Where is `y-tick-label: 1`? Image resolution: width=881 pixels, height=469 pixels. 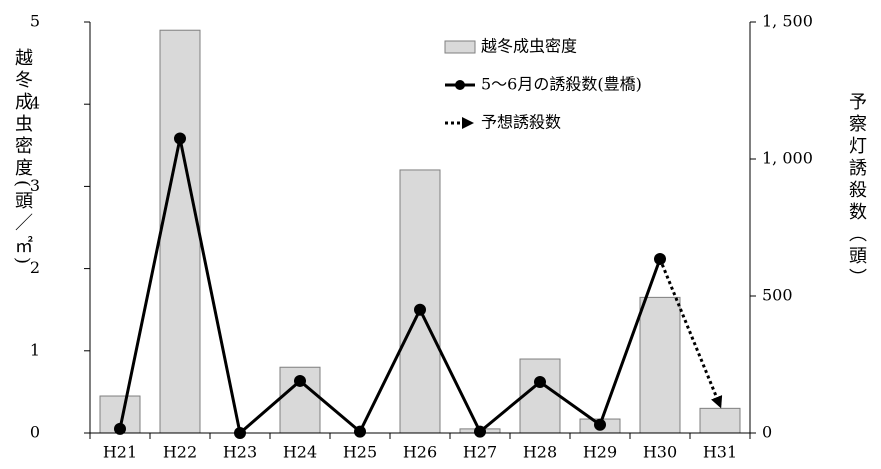 y-tick-label: 1 is located at coordinates (35, 349).